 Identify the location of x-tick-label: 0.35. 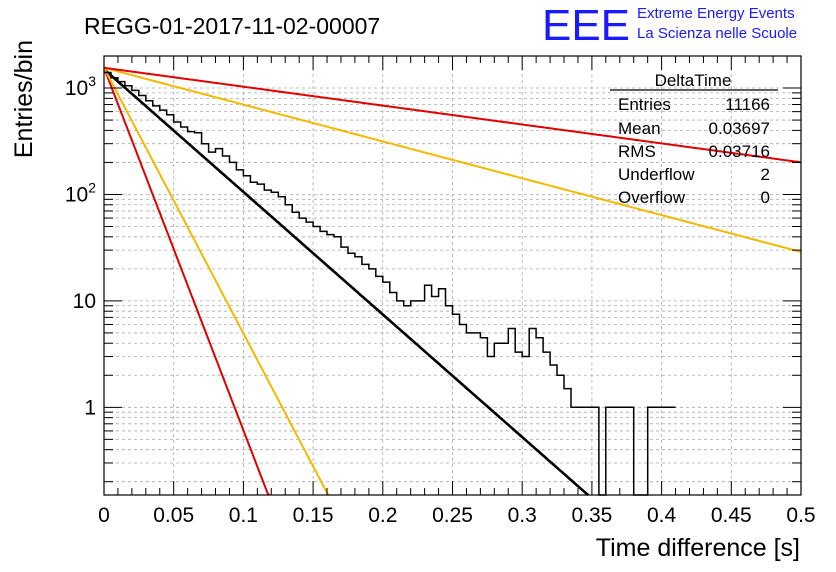
(591, 515).